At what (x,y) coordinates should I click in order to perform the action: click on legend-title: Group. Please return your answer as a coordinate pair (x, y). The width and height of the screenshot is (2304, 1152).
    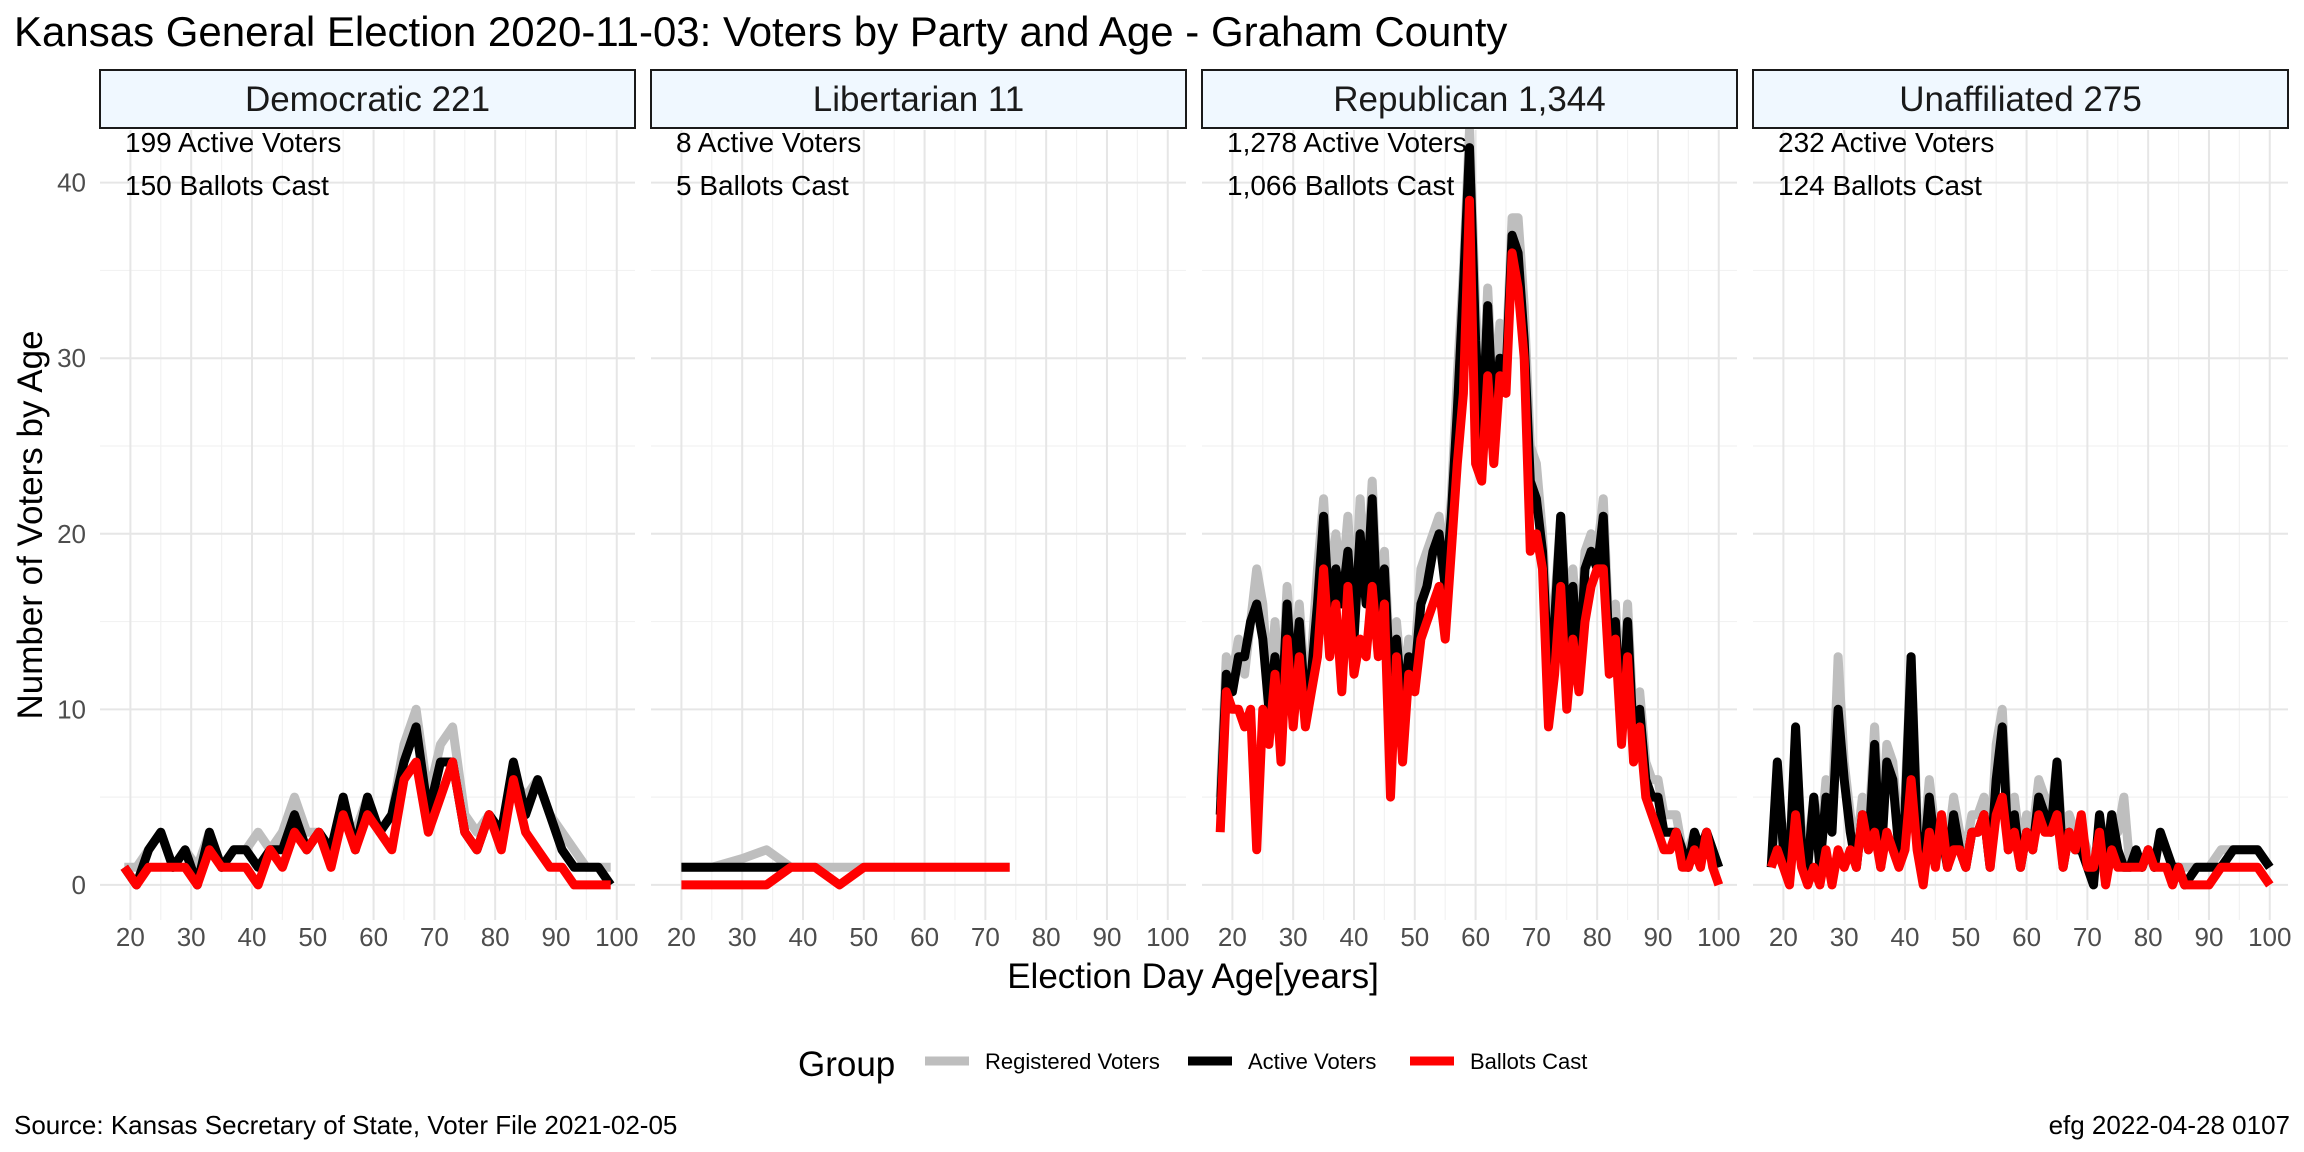
    Looking at the image, I should click on (846, 1064).